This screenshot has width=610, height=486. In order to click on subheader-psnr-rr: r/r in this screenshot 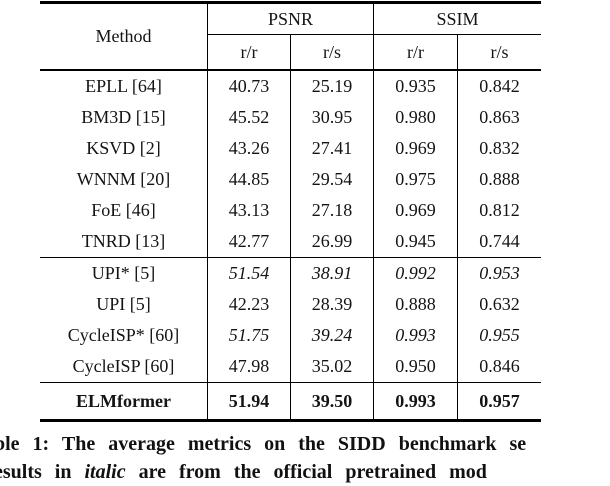, I will do `click(248, 51)`.